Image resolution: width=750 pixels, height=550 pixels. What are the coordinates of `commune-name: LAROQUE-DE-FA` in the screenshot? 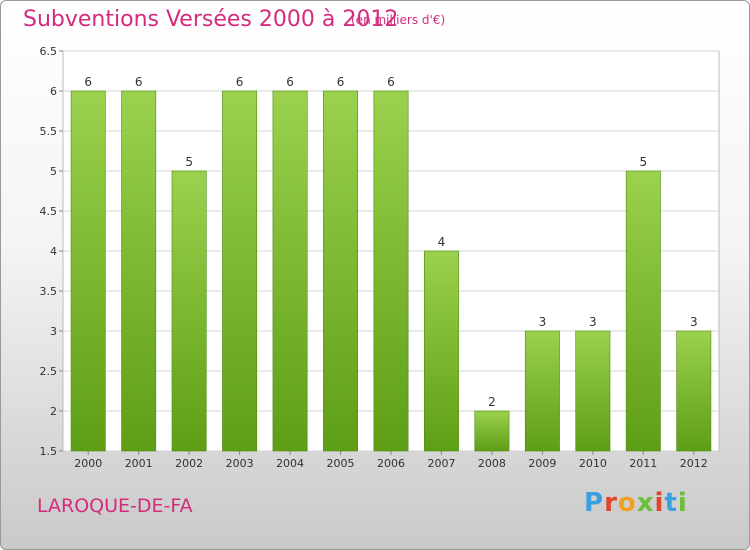 It's located at (115, 506).